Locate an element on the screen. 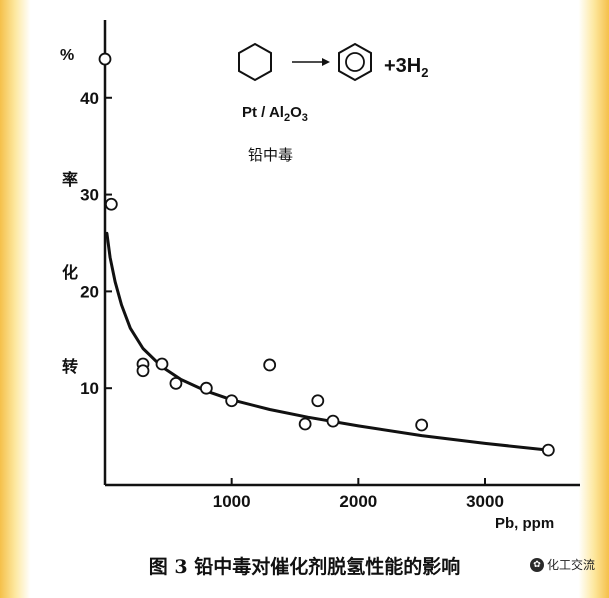 Image resolution: width=609 pixels, height=598 pixels. benzene-icon is located at coordinates (355, 62).